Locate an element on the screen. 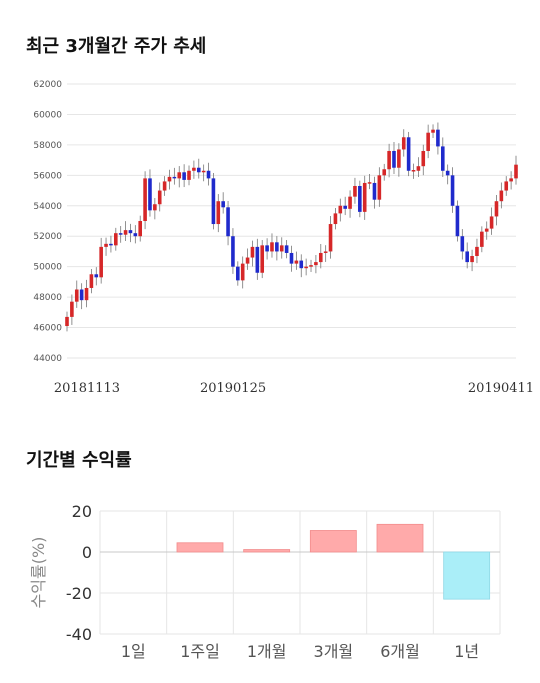  stock-trend-title: 최근 3개월간 주가 추세 is located at coordinates (116, 46).